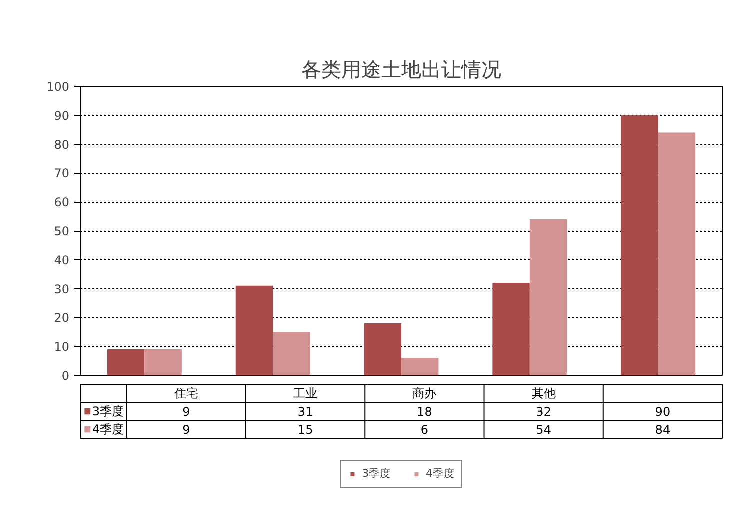 The height and width of the screenshot is (519, 740). What do you see at coordinates (663, 430) in the screenshot?
I see `data-label: 84` at bounding box center [663, 430].